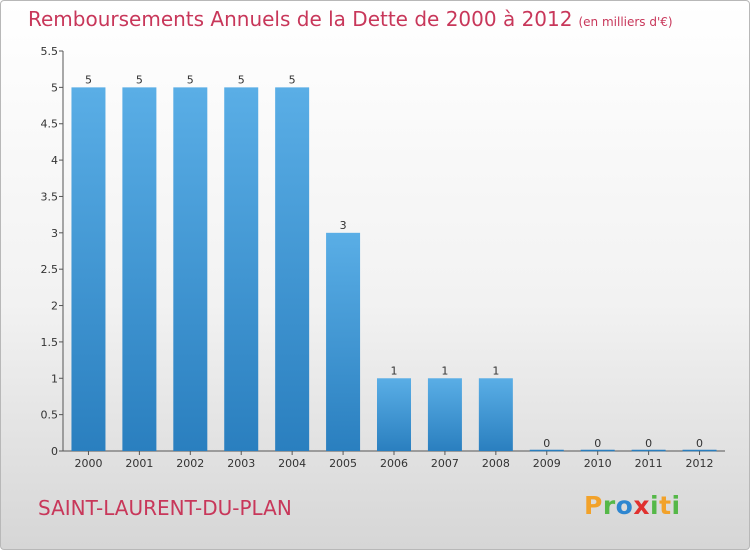  Describe the element at coordinates (50, 342) in the screenshot. I see `y-tick-label: 1.5` at that location.